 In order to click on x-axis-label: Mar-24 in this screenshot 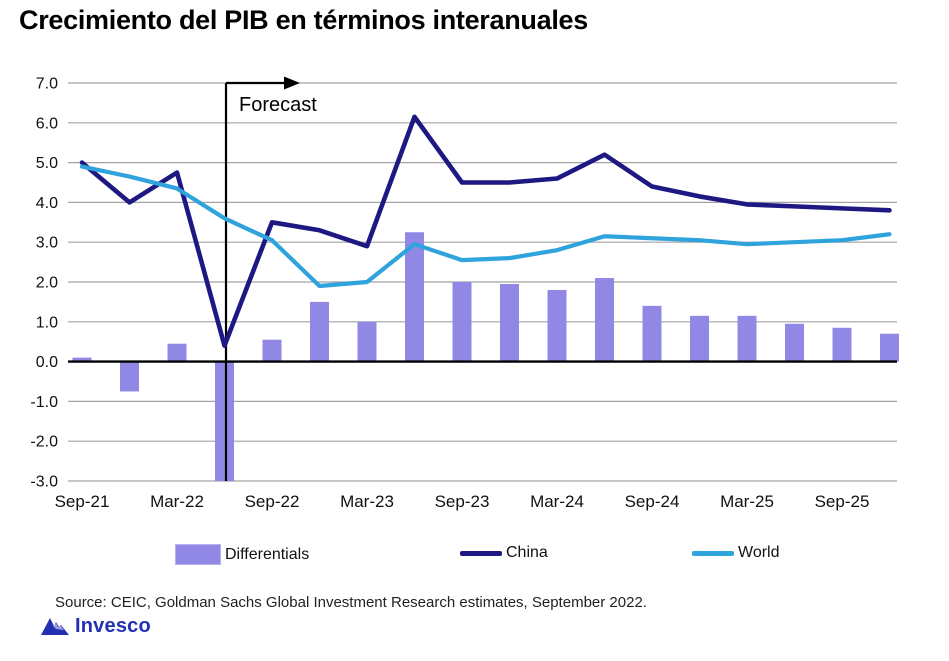, I will do `click(557, 501)`.